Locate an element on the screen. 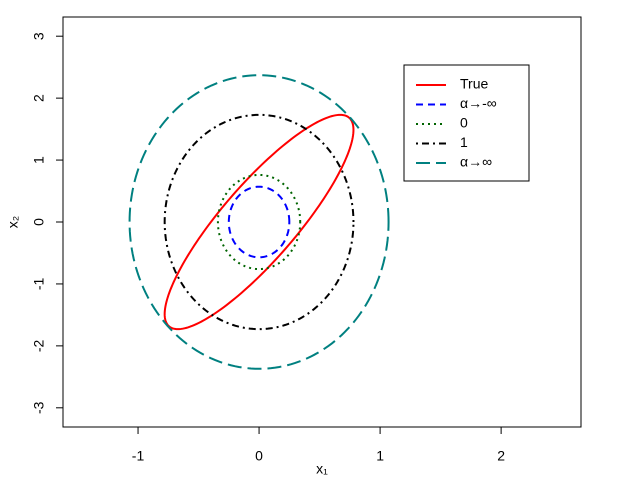  y-tick-label: -1 is located at coordinates (39, 283).